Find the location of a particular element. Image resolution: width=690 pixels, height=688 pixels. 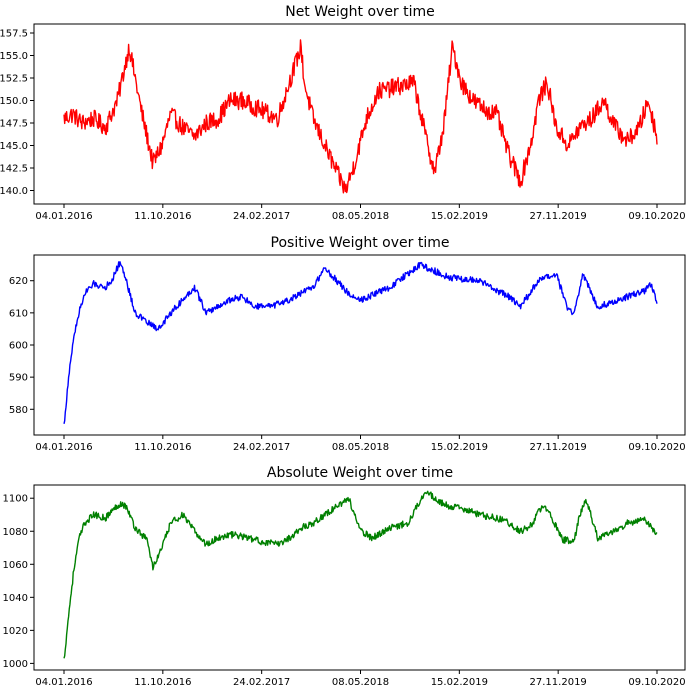

y-tick-label: 152.5 is located at coordinates (14, 79).